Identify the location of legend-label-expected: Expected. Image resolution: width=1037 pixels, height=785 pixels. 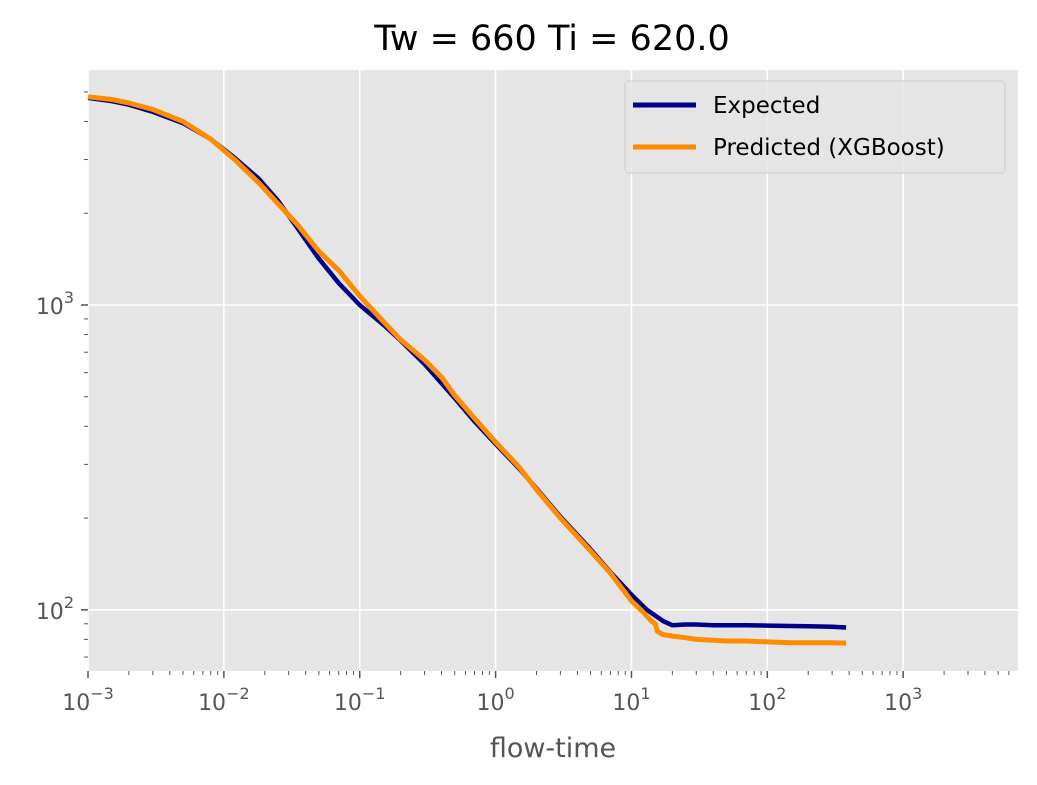
(766, 106).